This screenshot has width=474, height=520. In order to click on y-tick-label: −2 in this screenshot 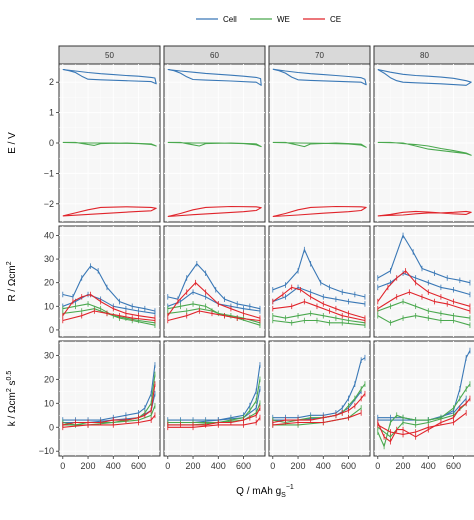, I will do `click(49, 204)`.